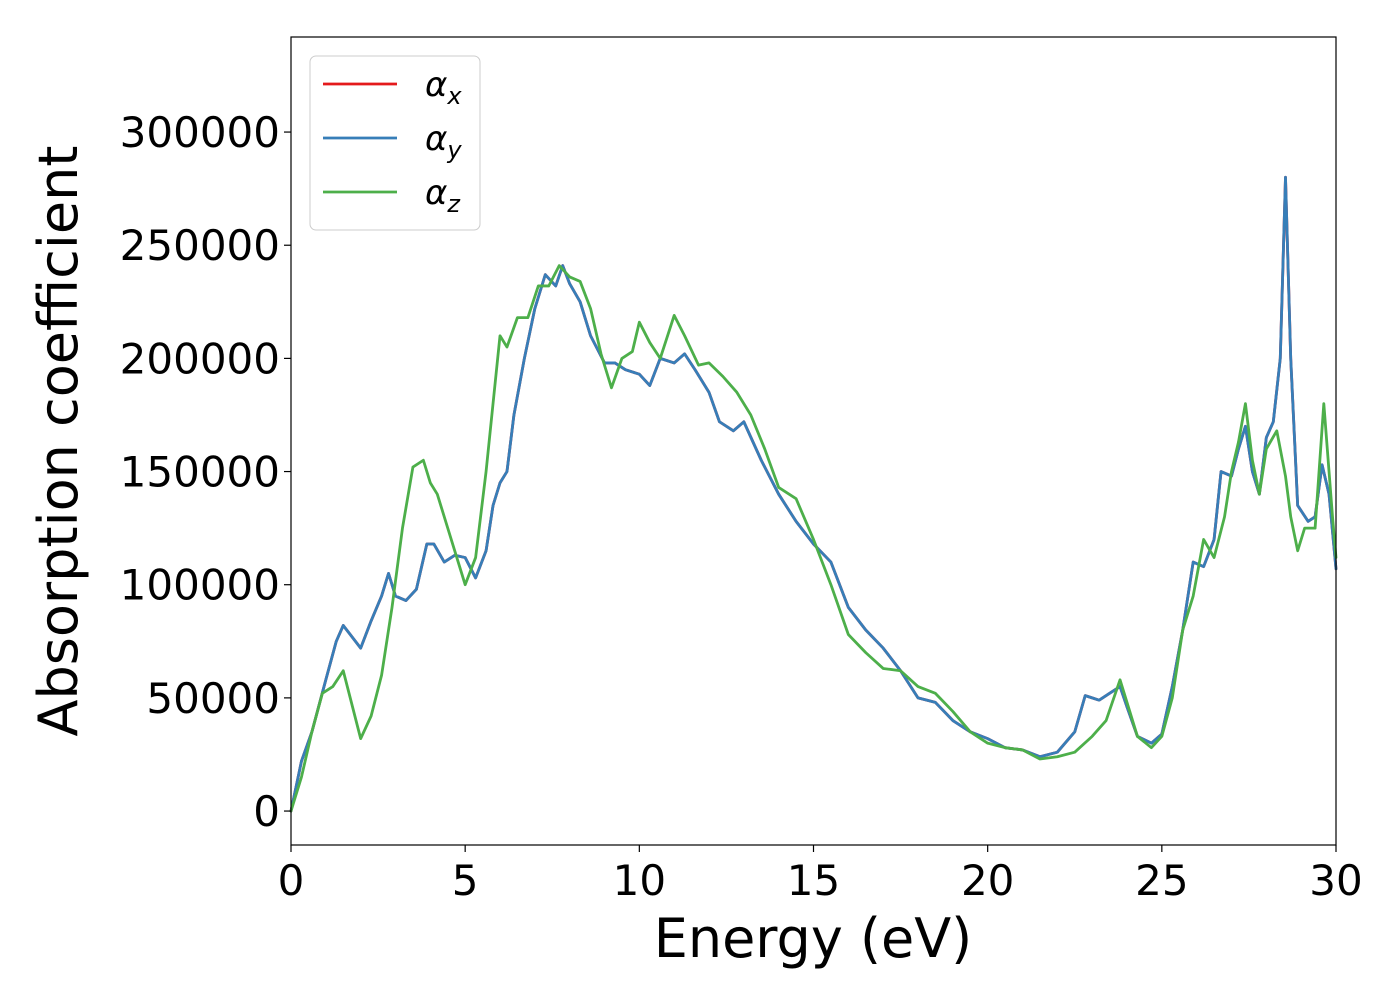 The image size is (1400, 1000). Describe the element at coordinates (392, 141) in the screenshot. I see `legend-entries: αx αy αz` at that location.